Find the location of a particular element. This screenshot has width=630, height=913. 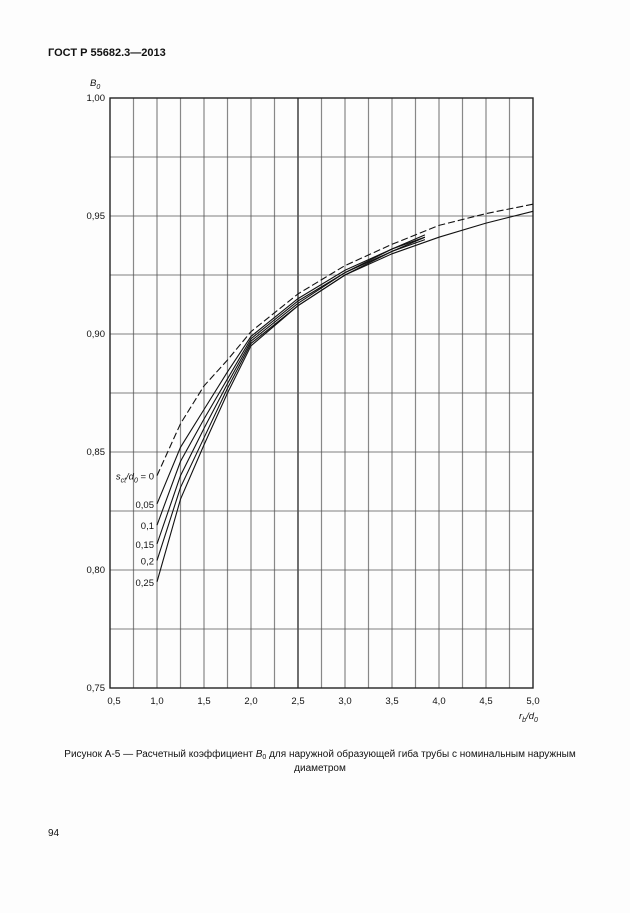

label-s: s is located at coordinates (118, 477).